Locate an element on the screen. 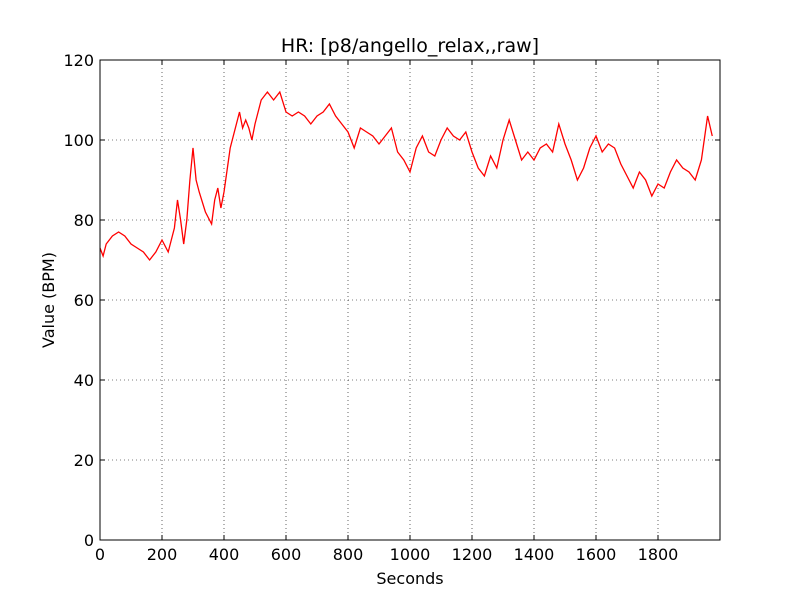 Image resolution: width=800 pixels, height=600 pixels. y-axis-label: Value (BPM) is located at coordinates (48, 300).